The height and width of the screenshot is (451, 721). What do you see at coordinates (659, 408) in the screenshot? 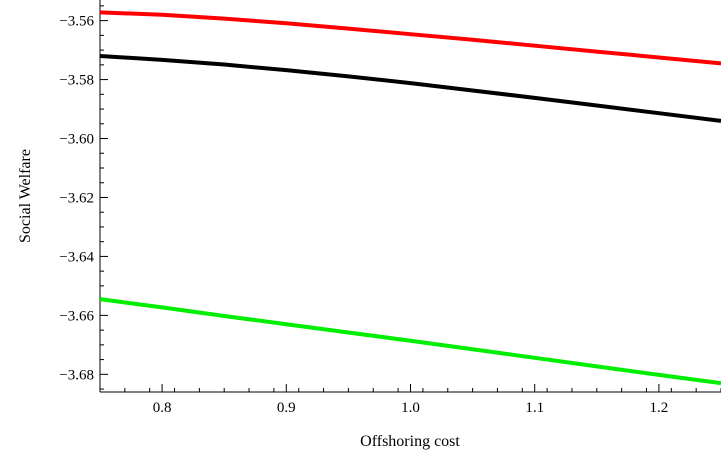
I see `x-tick-label: 1.2` at bounding box center [659, 408].